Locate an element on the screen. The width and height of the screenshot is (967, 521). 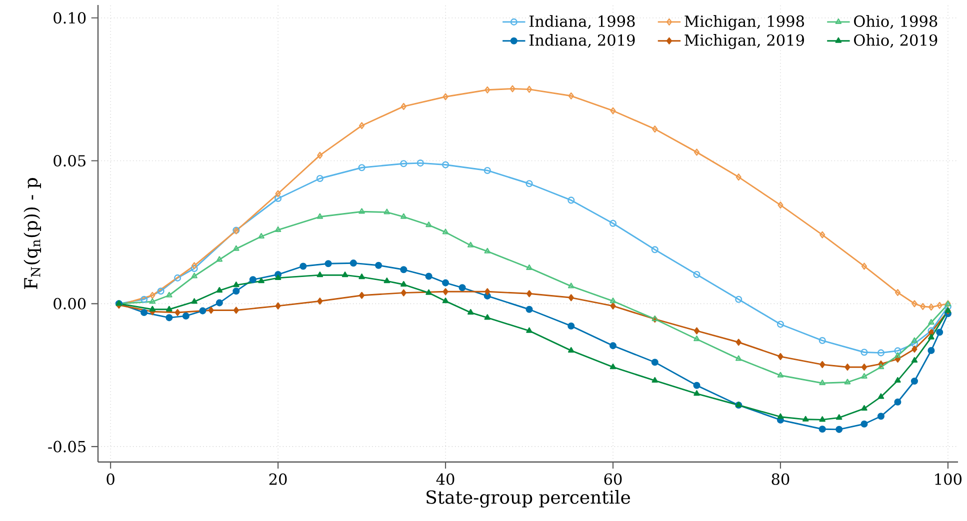
legend-label: Ohio, 1998 is located at coordinates (896, 22).